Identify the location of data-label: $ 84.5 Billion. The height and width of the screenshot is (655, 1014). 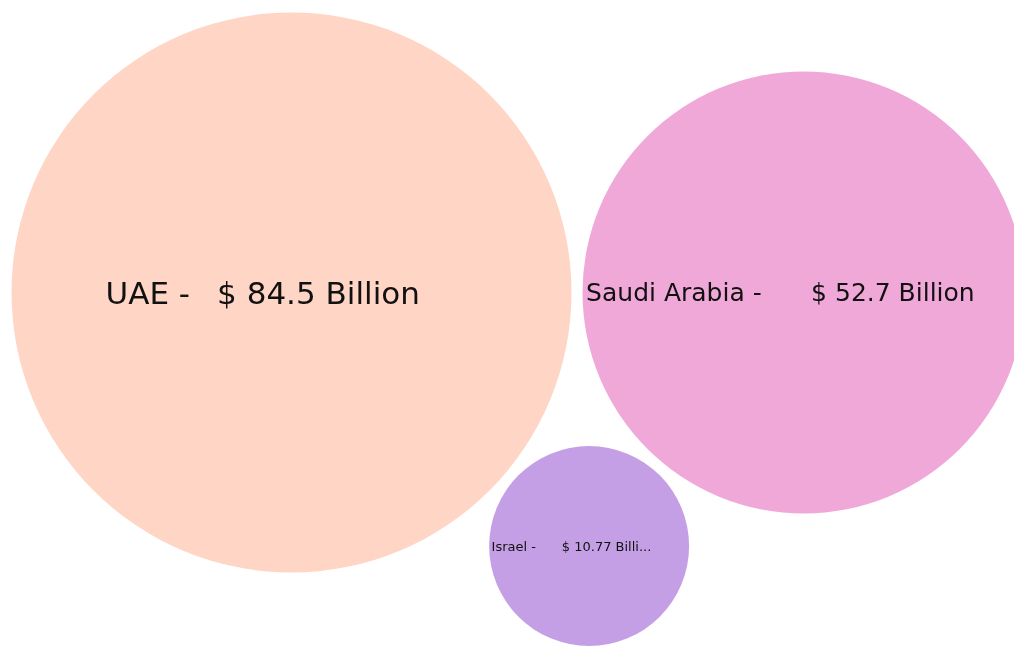
(318, 292).